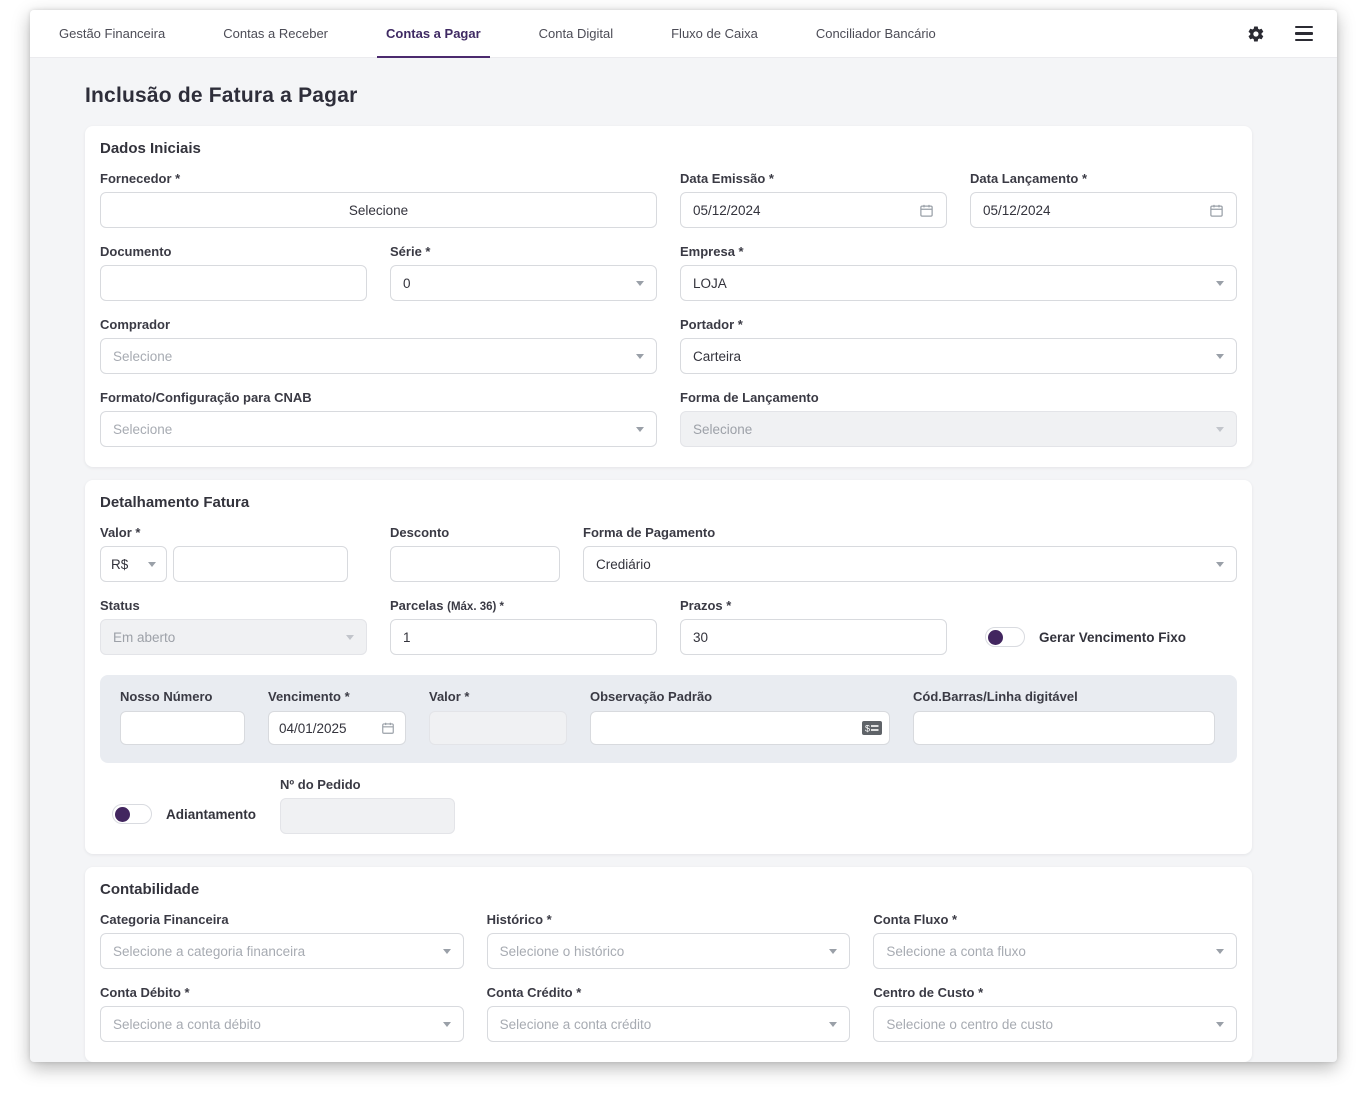  What do you see at coordinates (407, 283) in the screenshot?
I see `serie-value: 0` at bounding box center [407, 283].